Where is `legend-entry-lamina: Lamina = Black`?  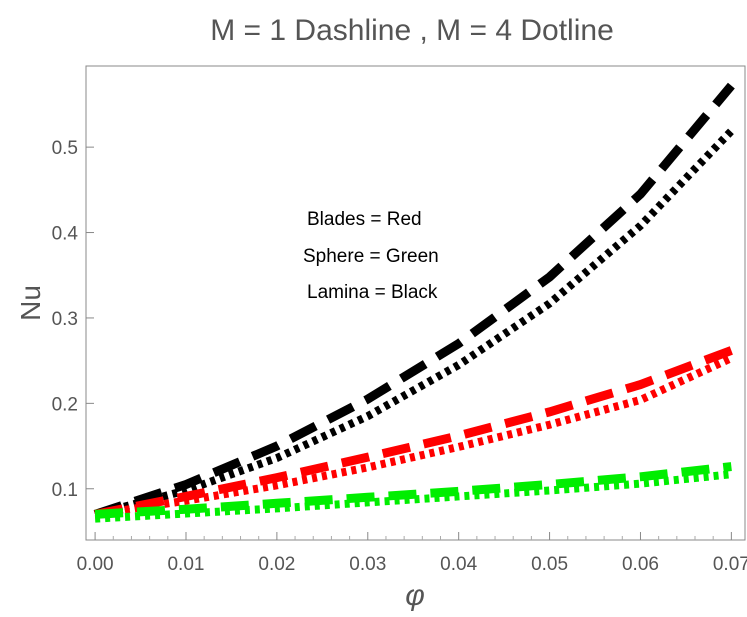 legend-entry-lamina: Lamina = Black is located at coordinates (372, 292).